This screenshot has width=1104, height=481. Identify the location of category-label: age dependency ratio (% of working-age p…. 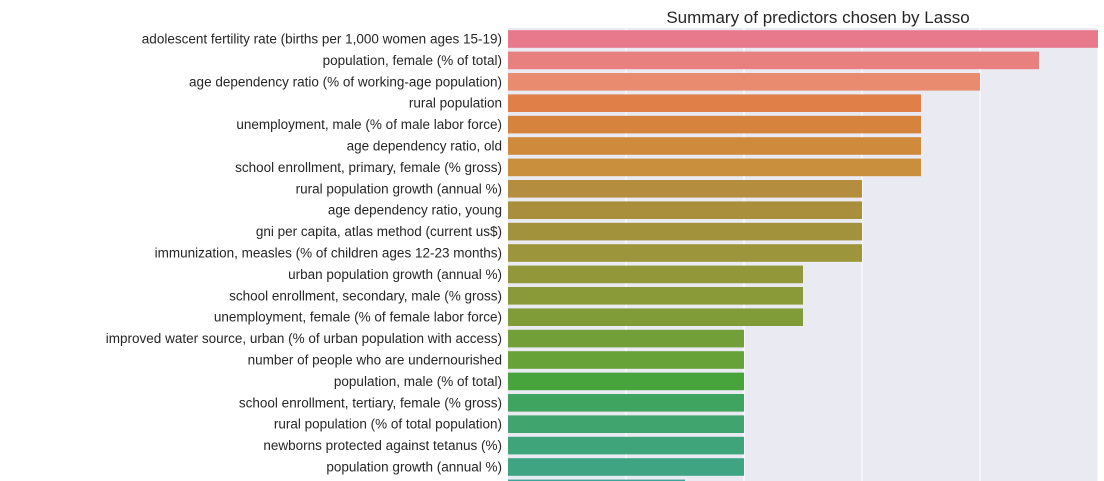
(345, 81).